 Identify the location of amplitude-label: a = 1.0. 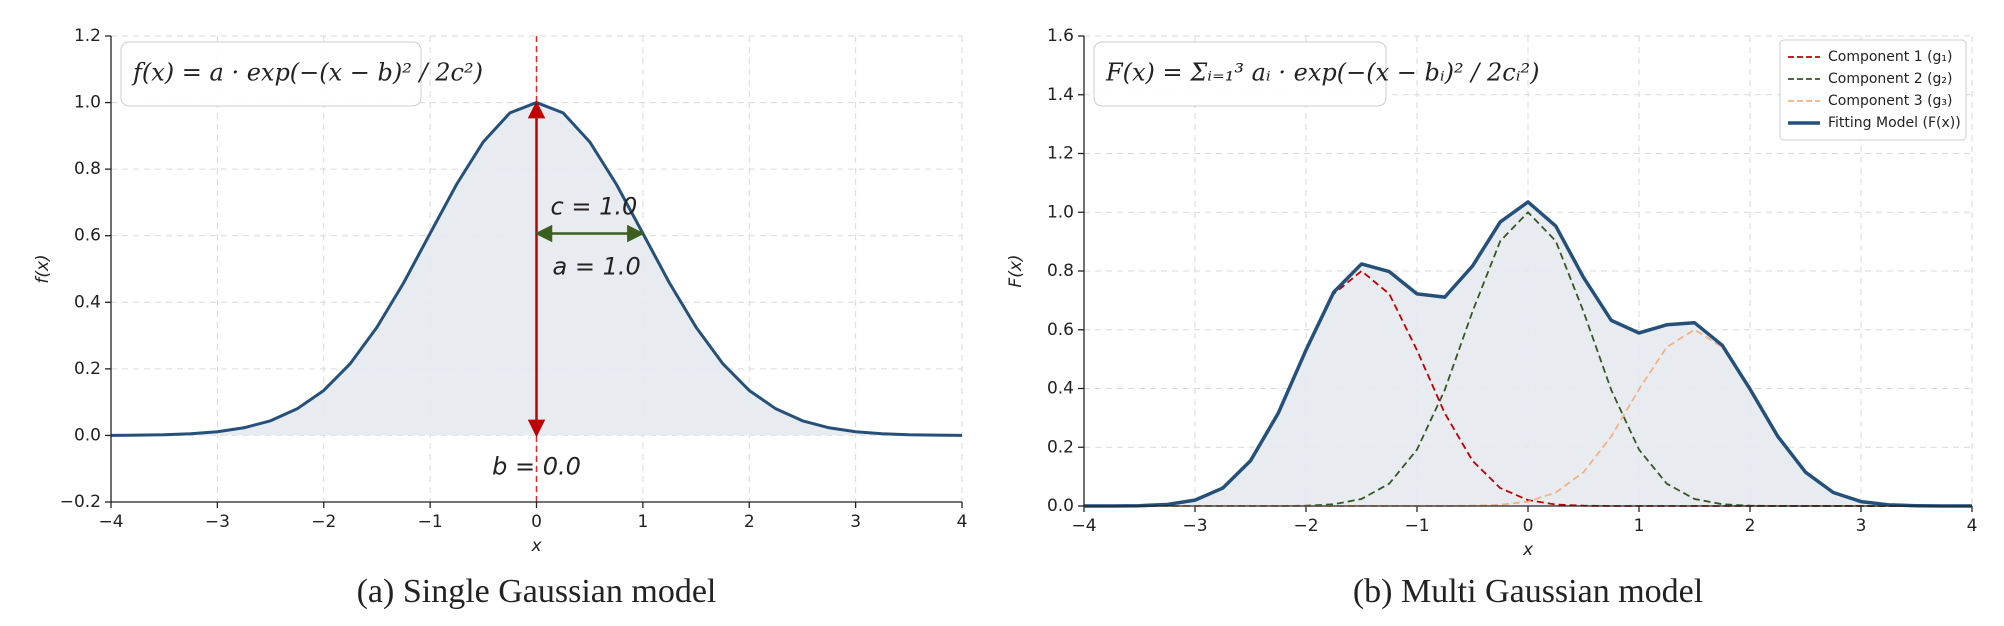
(597, 267).